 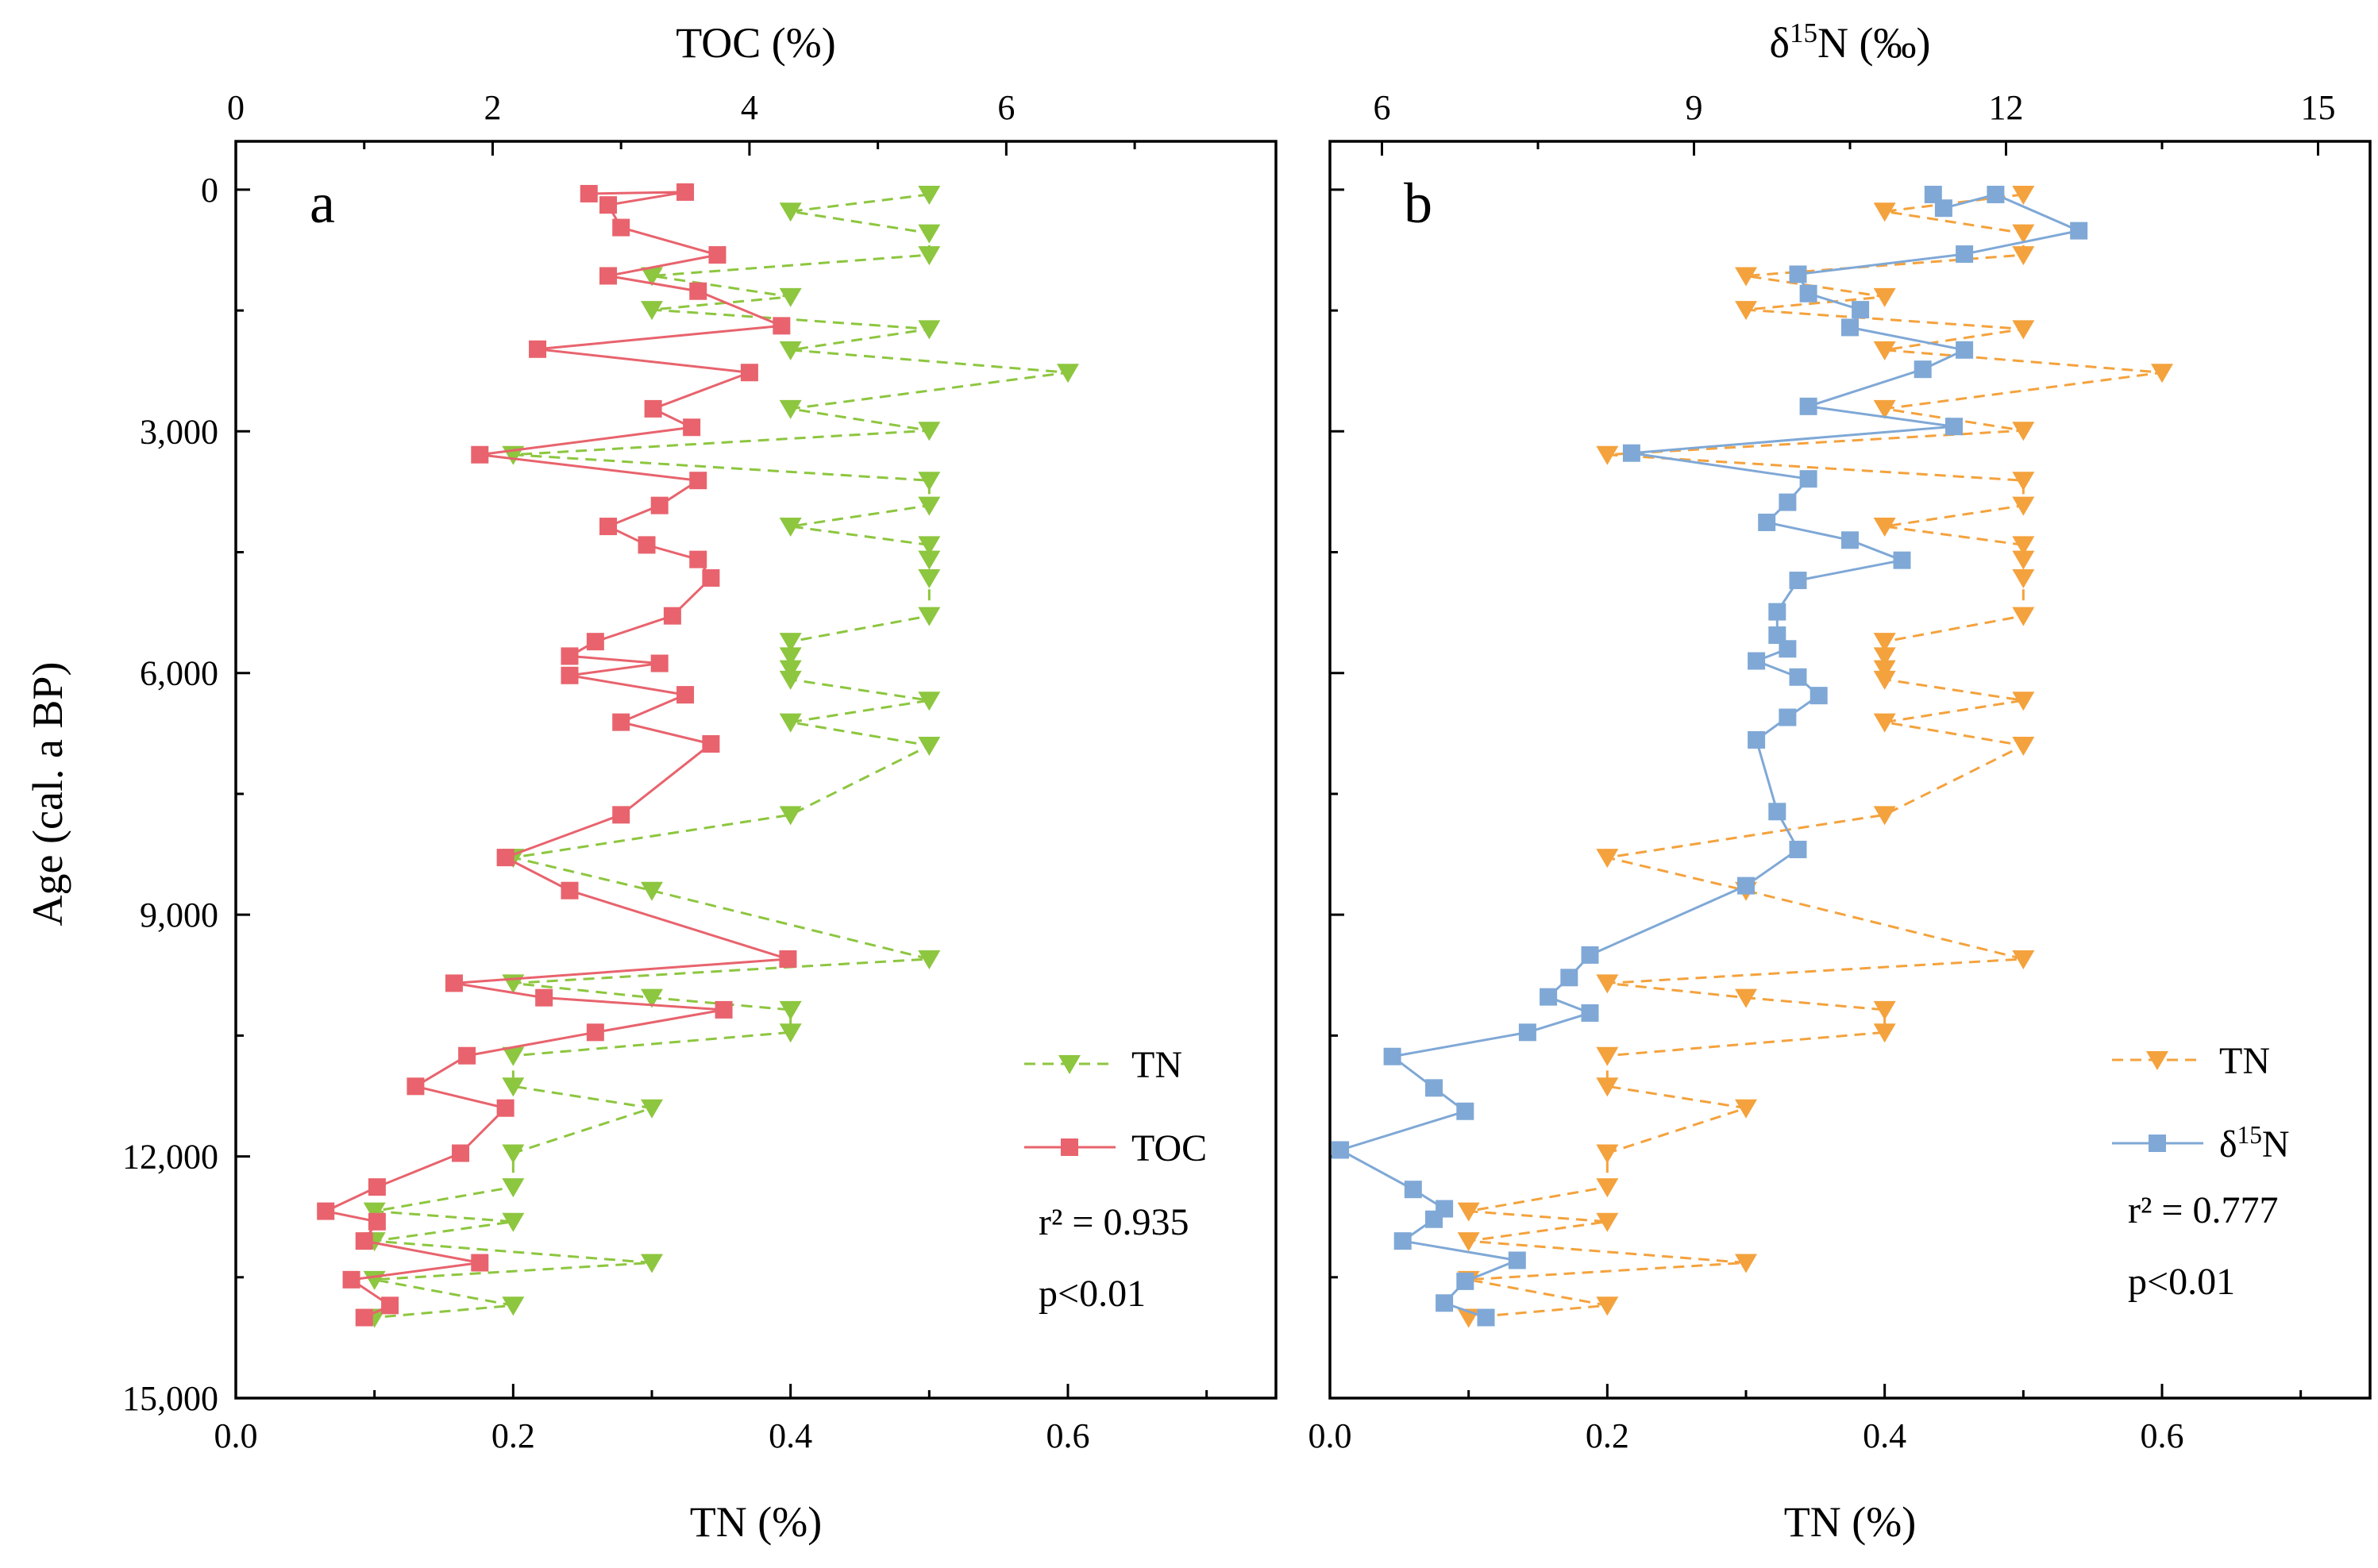 I want to click on y-tick-label: 3,000, so click(x=179, y=431).